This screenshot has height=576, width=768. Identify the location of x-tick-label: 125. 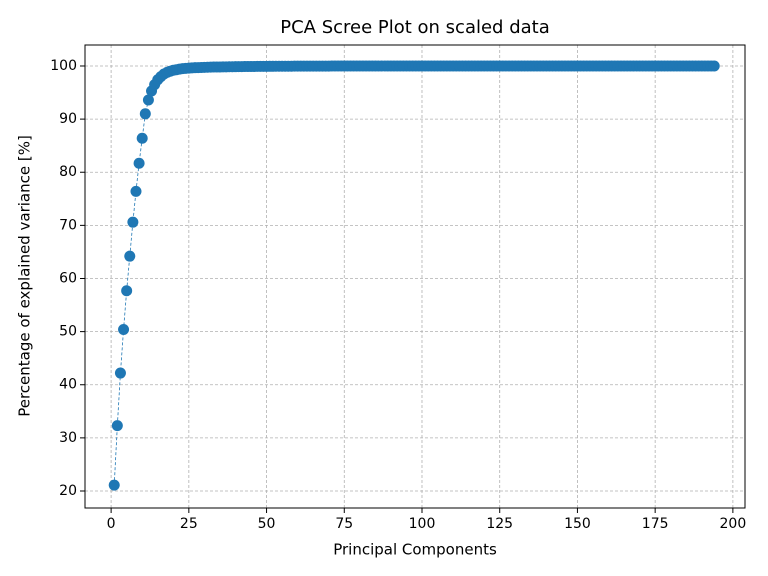
(499, 524).